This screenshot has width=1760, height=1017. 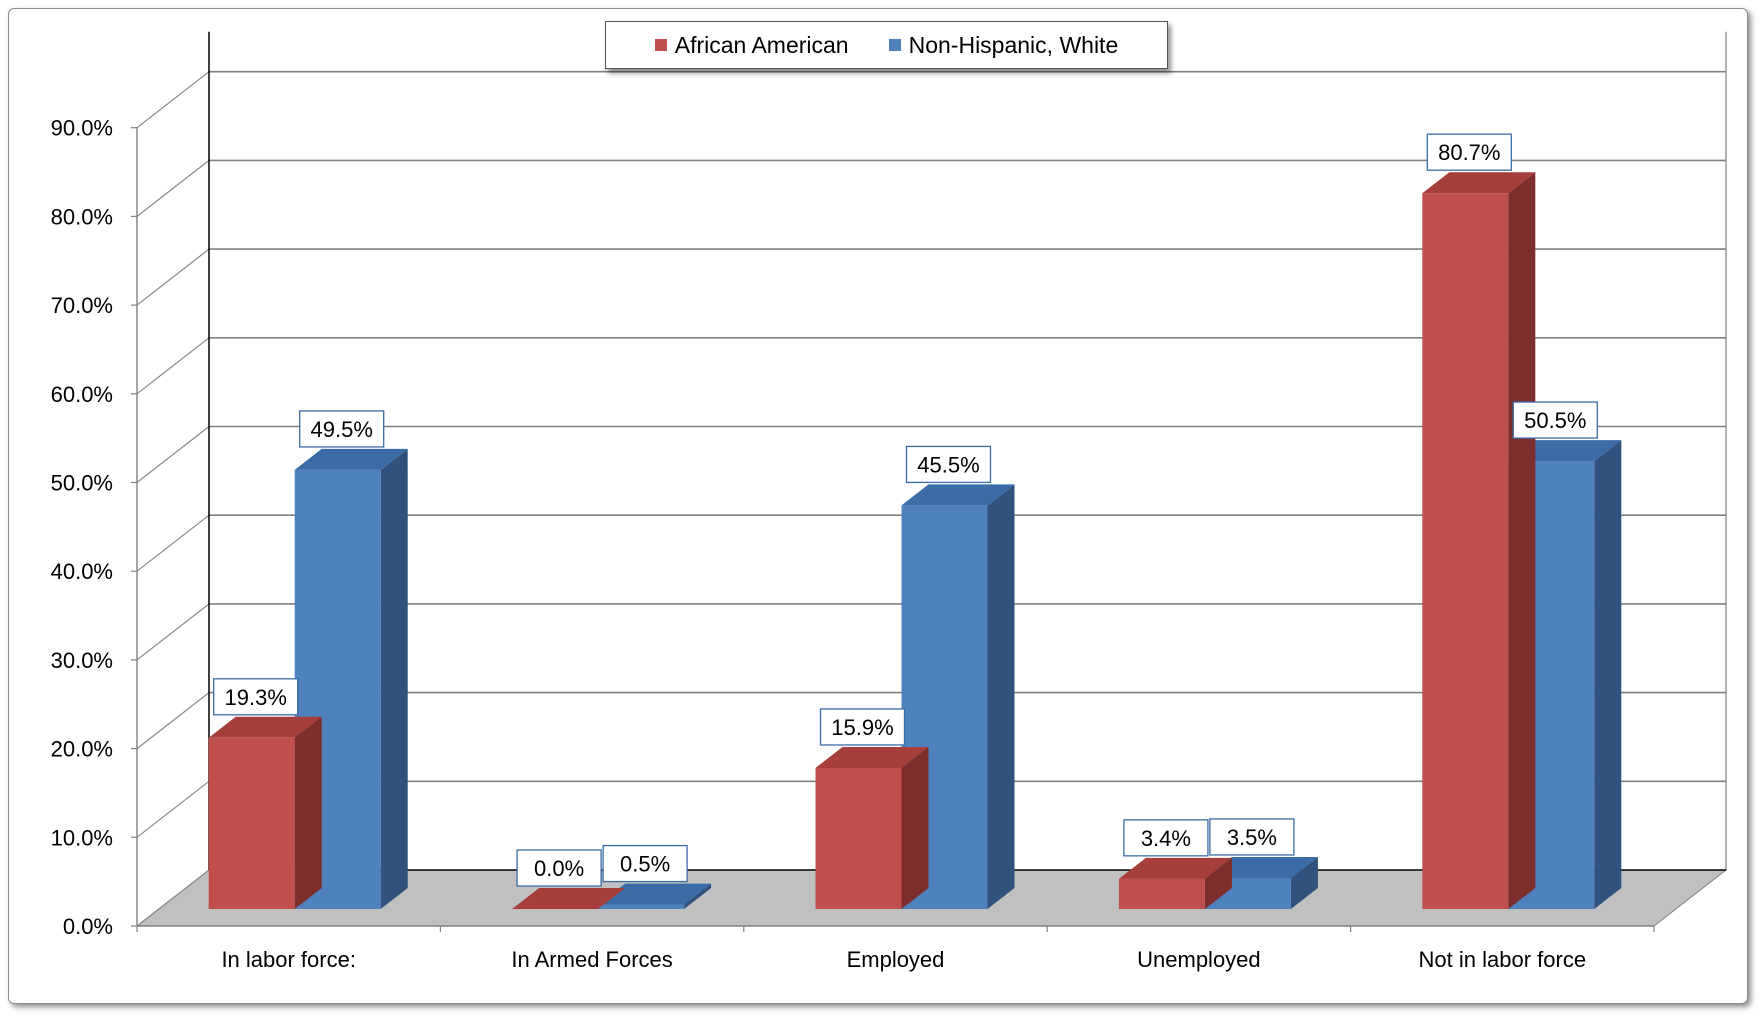 I want to click on y-tick-label: 80.0%, so click(x=82, y=216).